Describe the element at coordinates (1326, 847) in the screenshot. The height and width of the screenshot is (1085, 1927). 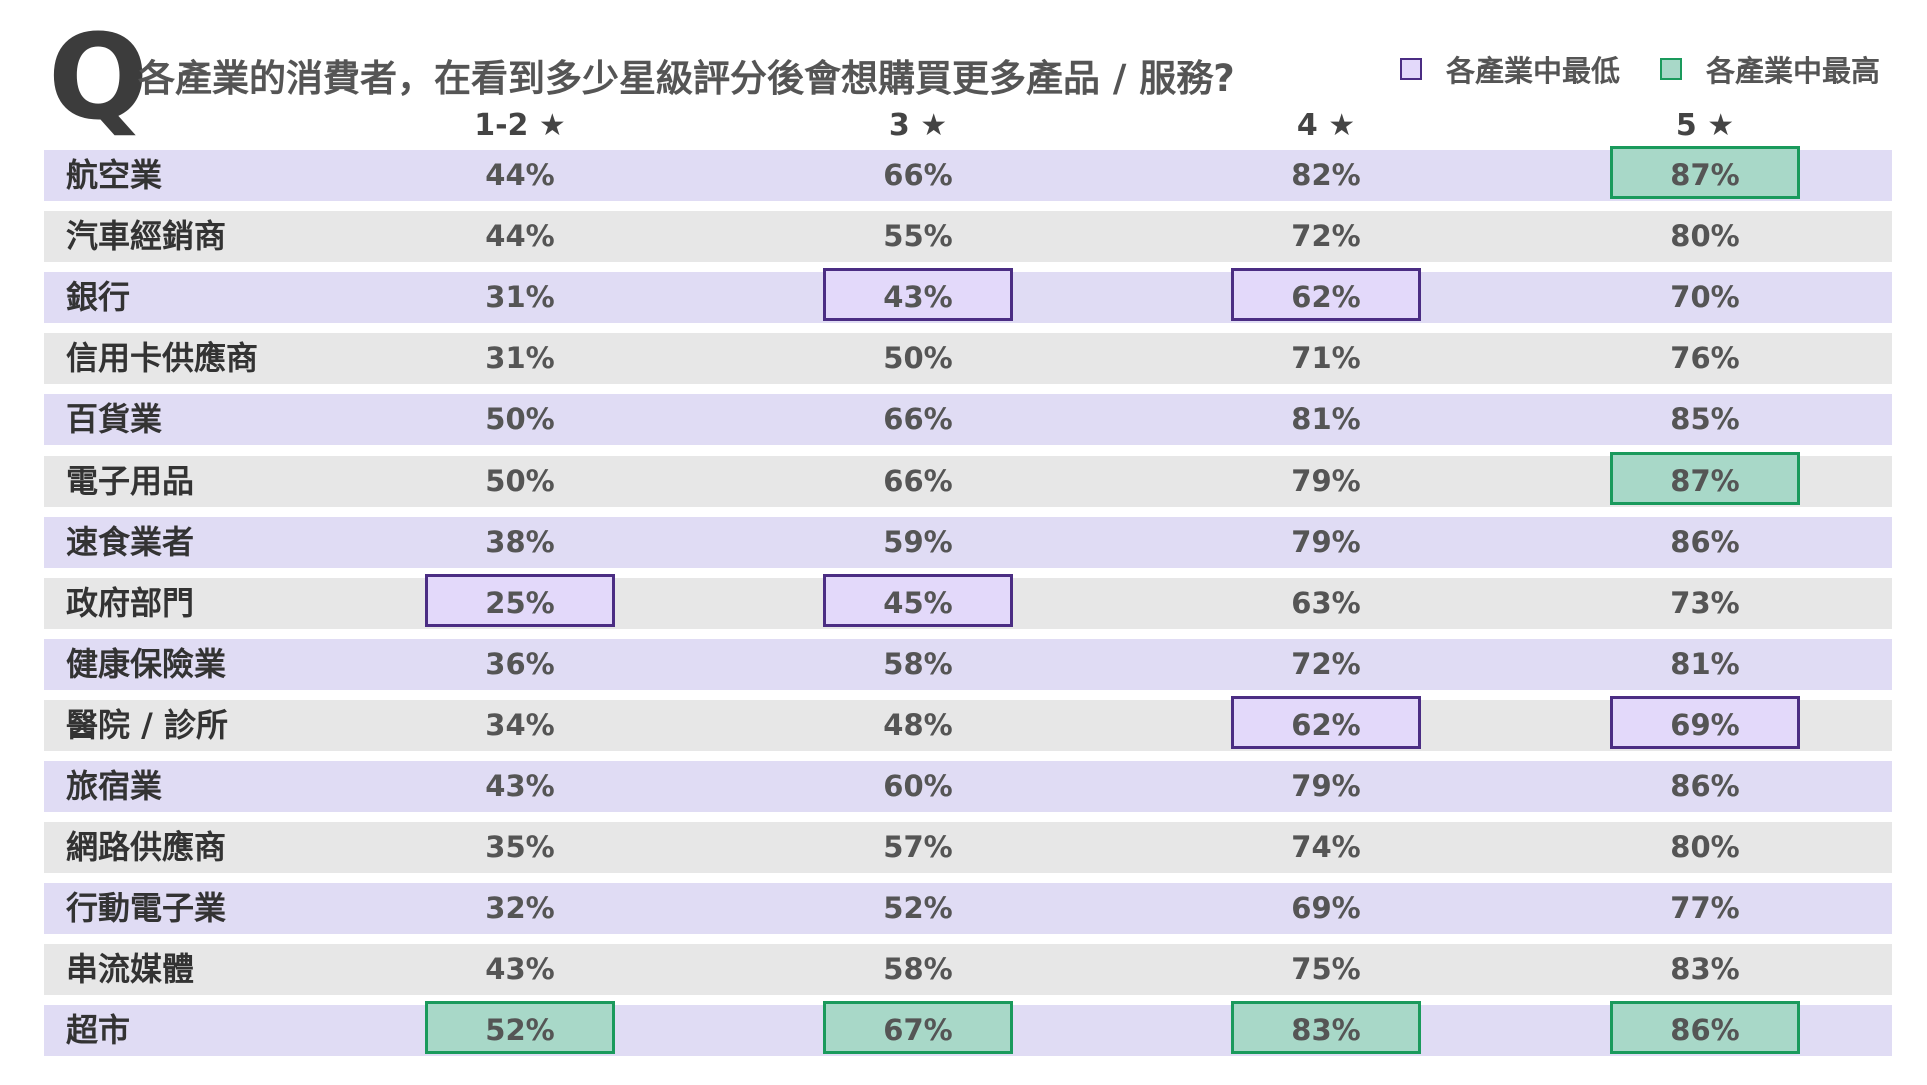
I see `value-cell: 74%` at that location.